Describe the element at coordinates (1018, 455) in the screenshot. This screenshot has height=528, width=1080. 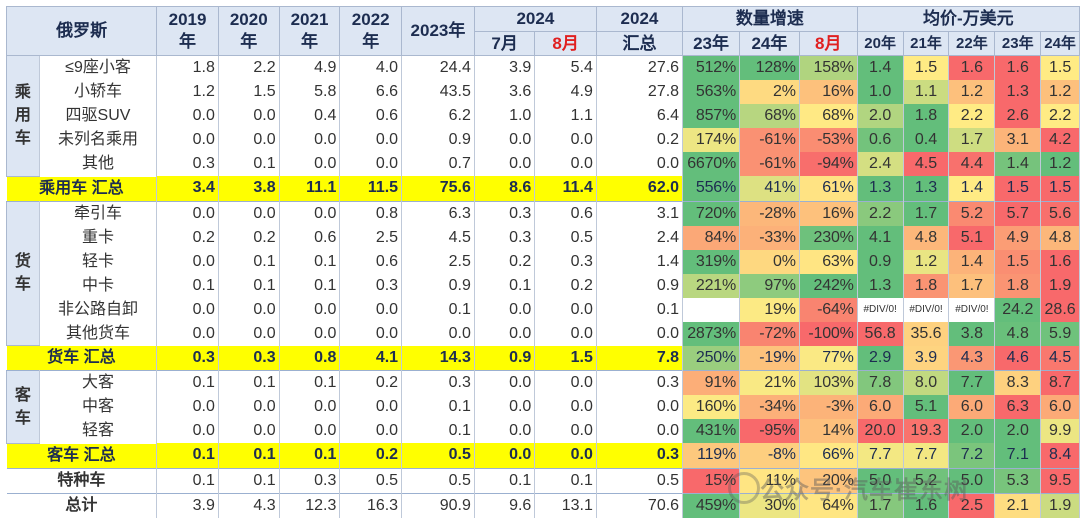
I see `price-cell: 7.1` at that location.